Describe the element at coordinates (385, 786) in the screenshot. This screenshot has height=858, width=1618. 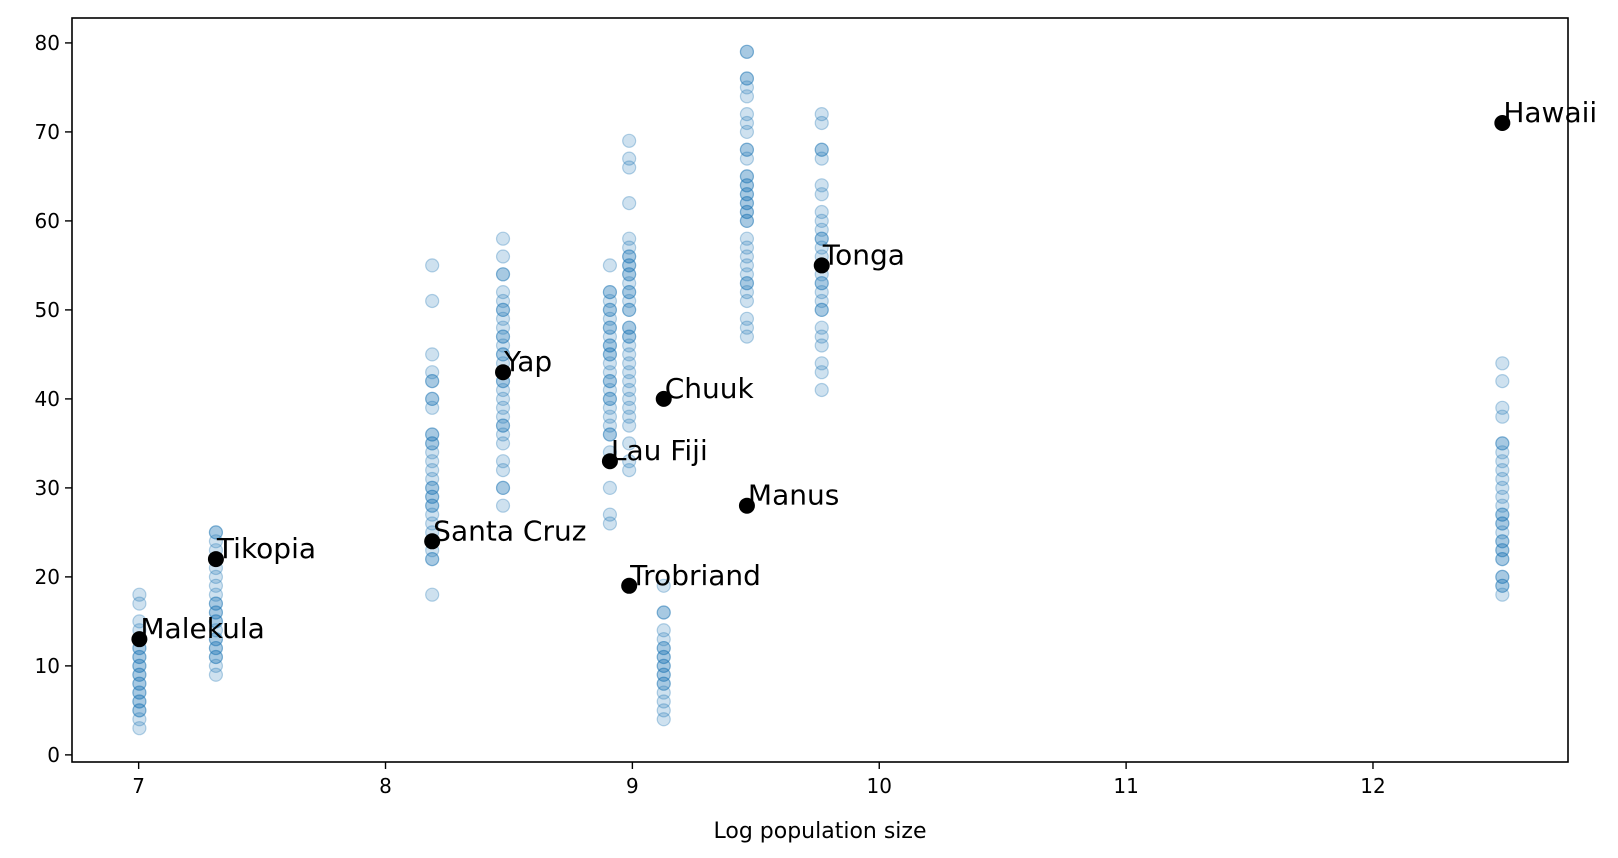
I see `x-tick-label: 8` at that location.